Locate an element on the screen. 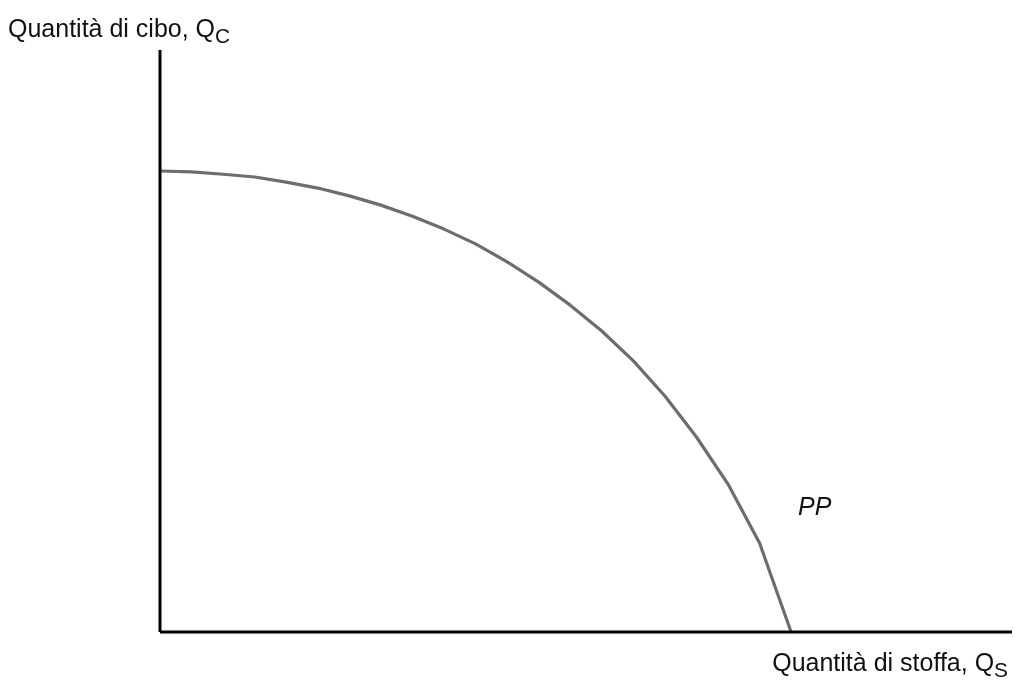 This screenshot has height=694, width=1020. annotation: PP is located at coordinates (815, 506).